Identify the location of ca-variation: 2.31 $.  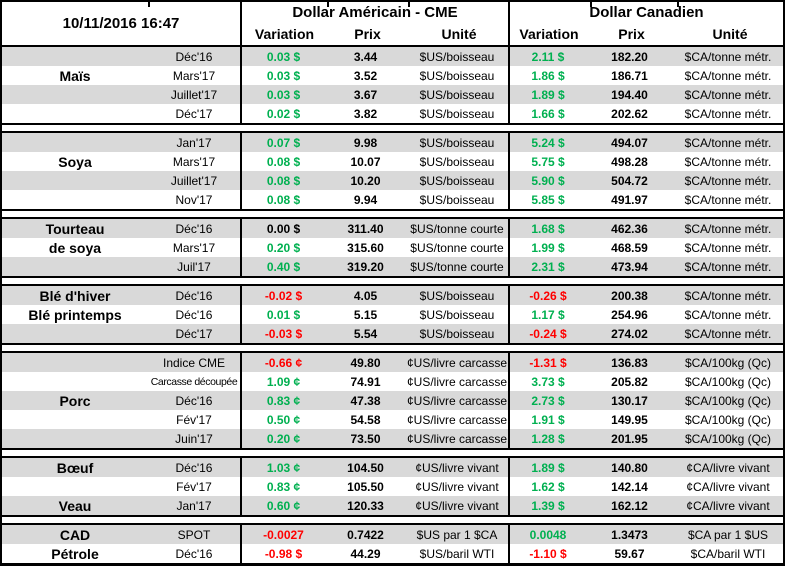
(547, 266).